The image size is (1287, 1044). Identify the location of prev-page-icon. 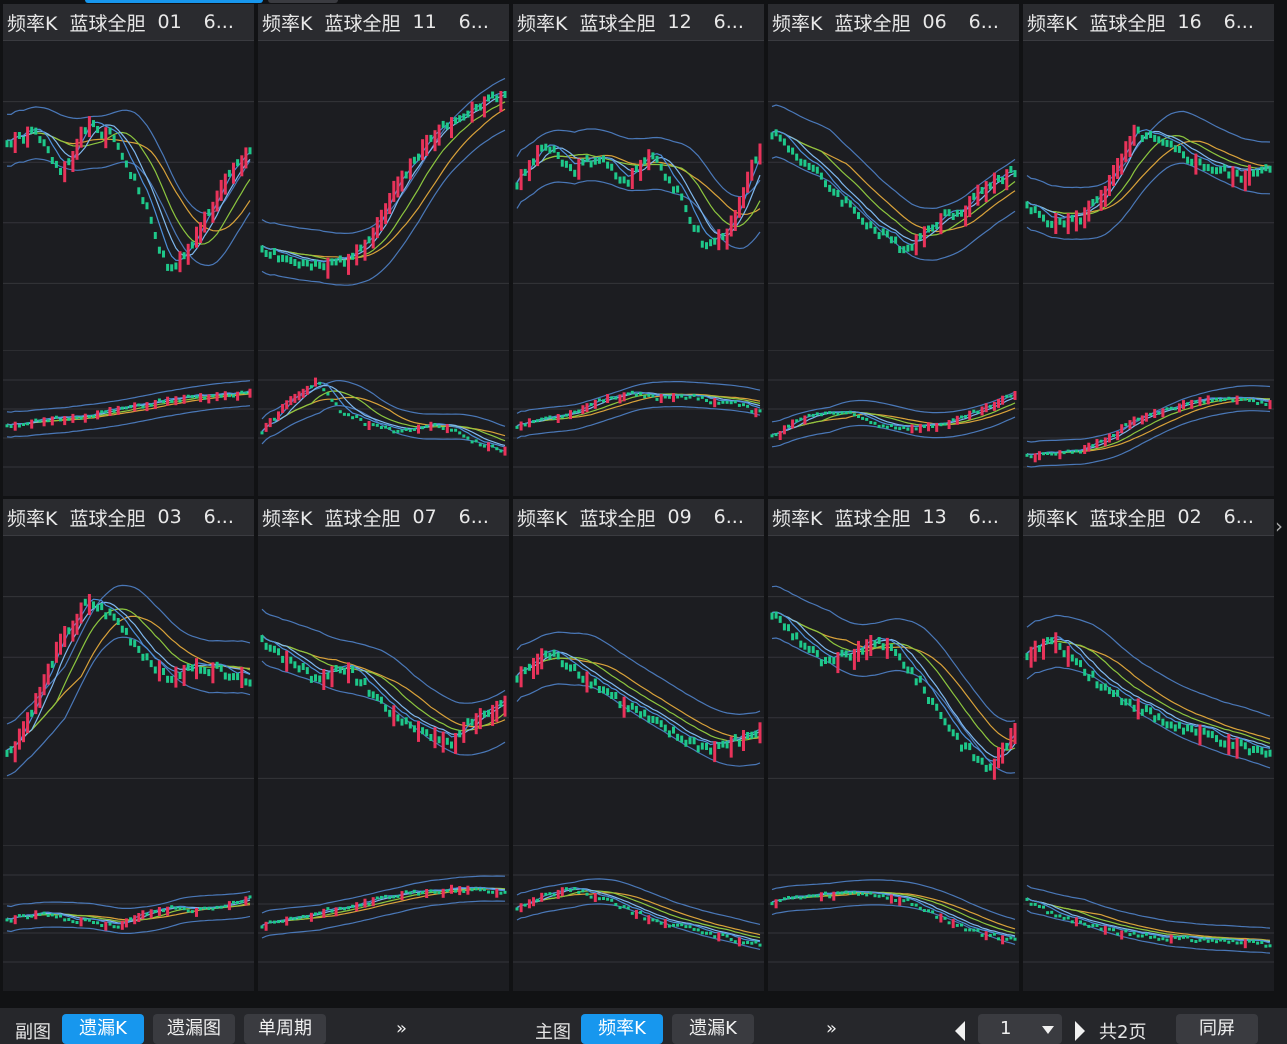
(960, 1031).